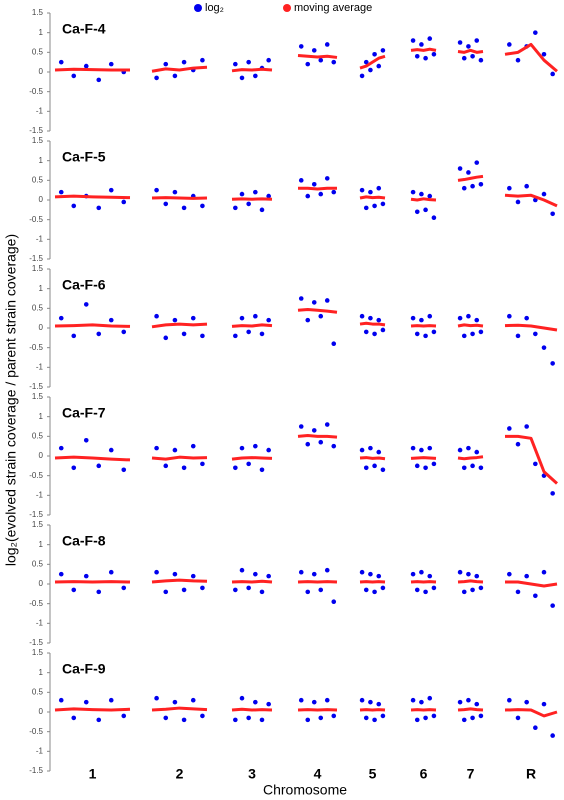  What do you see at coordinates (318, 774) in the screenshot?
I see `x-tick-label: 4` at bounding box center [318, 774].